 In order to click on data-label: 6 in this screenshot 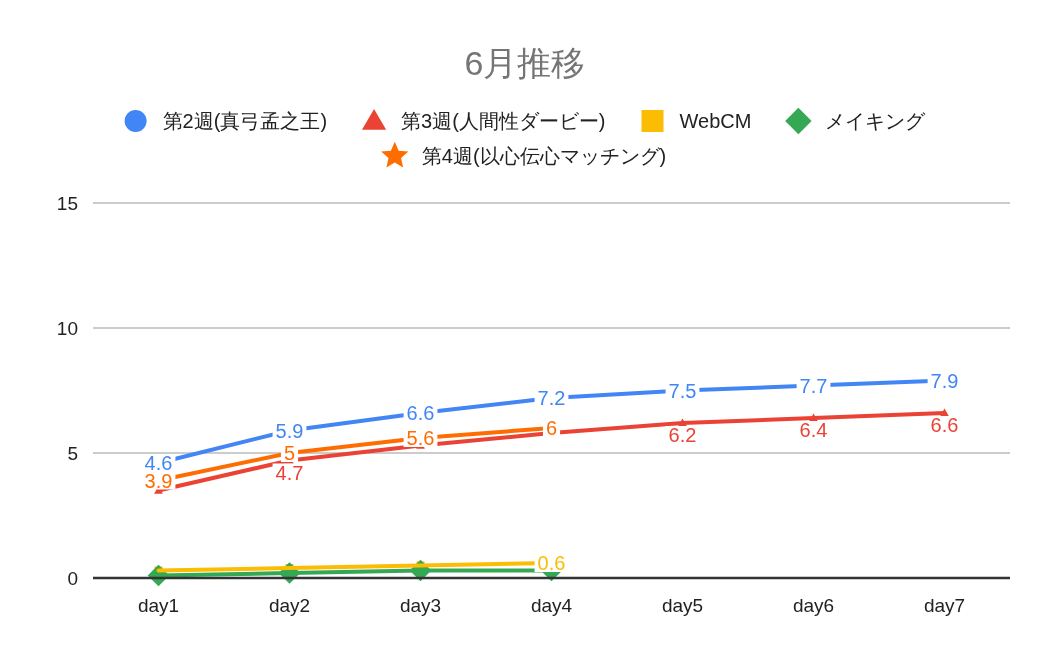, I will do `click(551, 428)`.